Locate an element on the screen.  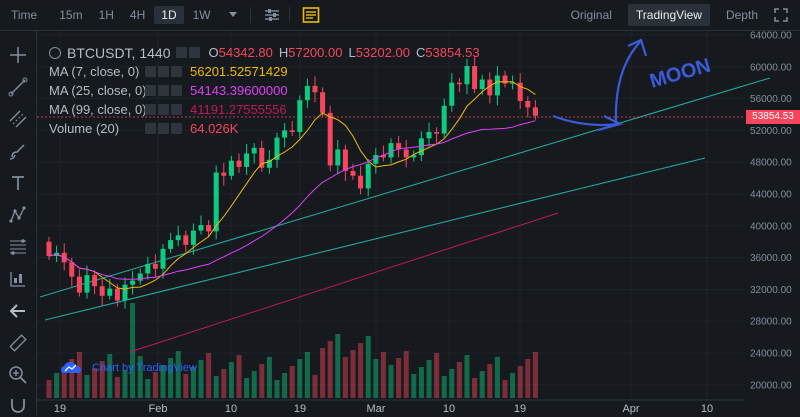
magnet-icon is located at coordinates (18, 405).